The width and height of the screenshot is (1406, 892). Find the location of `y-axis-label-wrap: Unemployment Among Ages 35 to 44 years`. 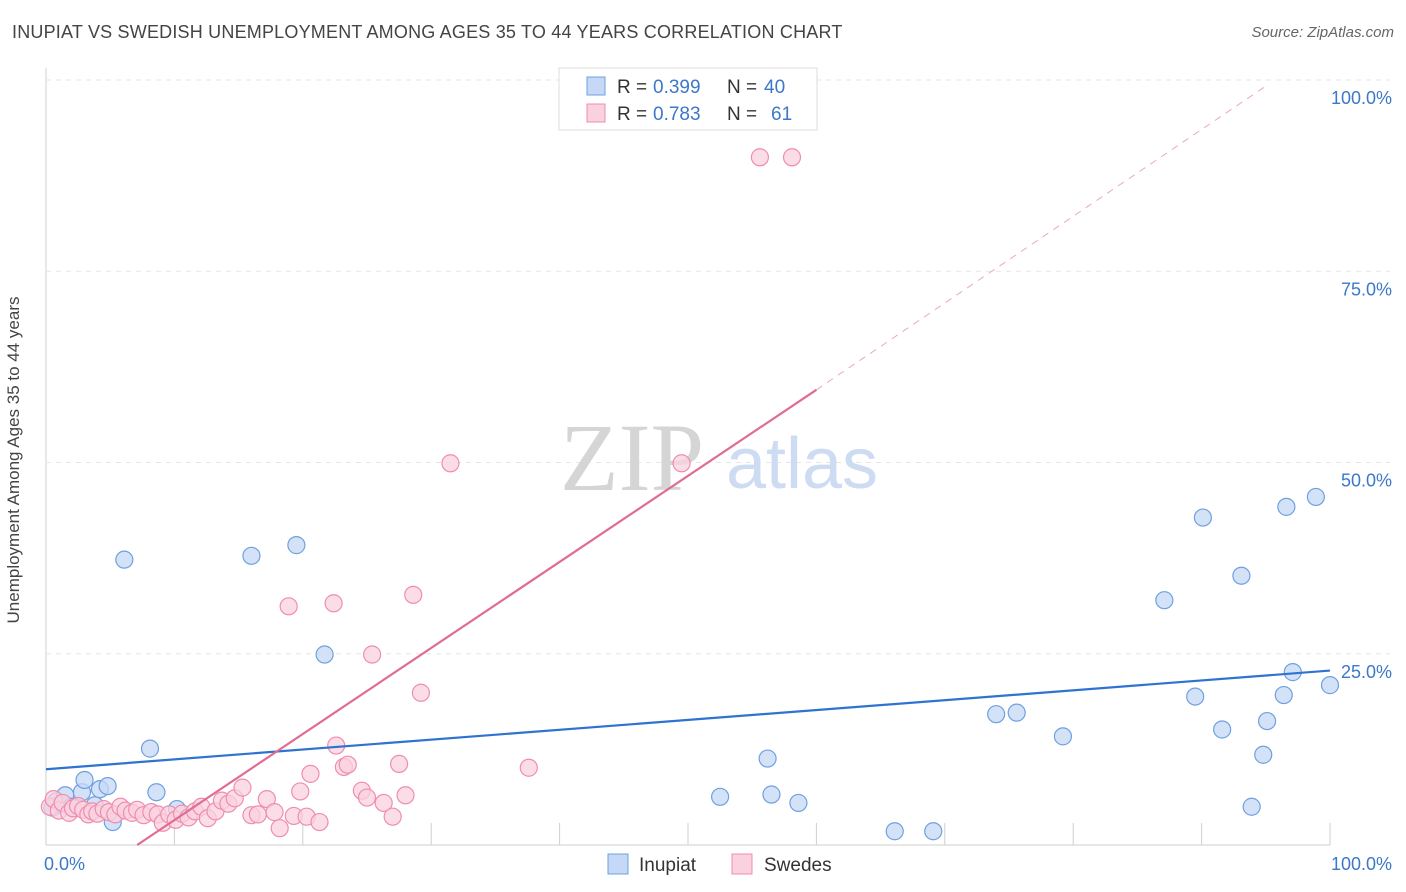

y-axis-label-wrap: Unemployment Among Ages 35 to 44 years is located at coordinates (14, 447).